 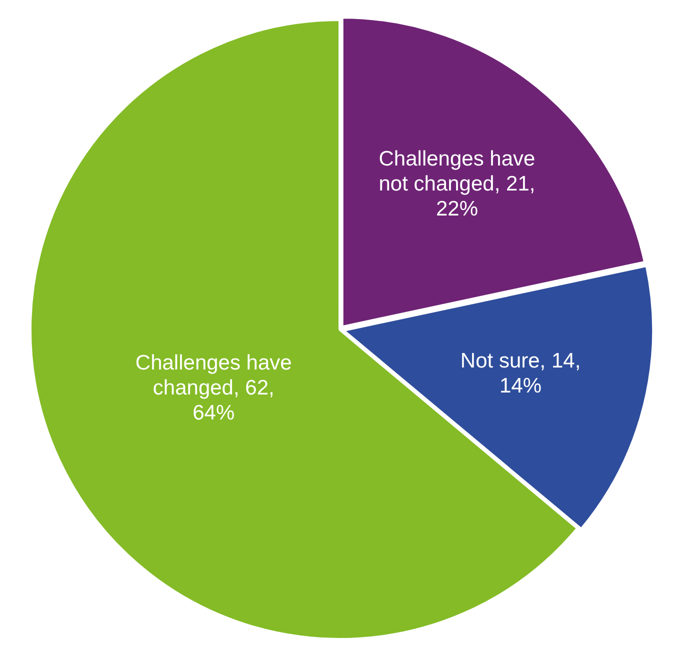 What do you see at coordinates (520, 374) in the screenshot?
I see `slice-label: Not sure, 14, 14%` at bounding box center [520, 374].